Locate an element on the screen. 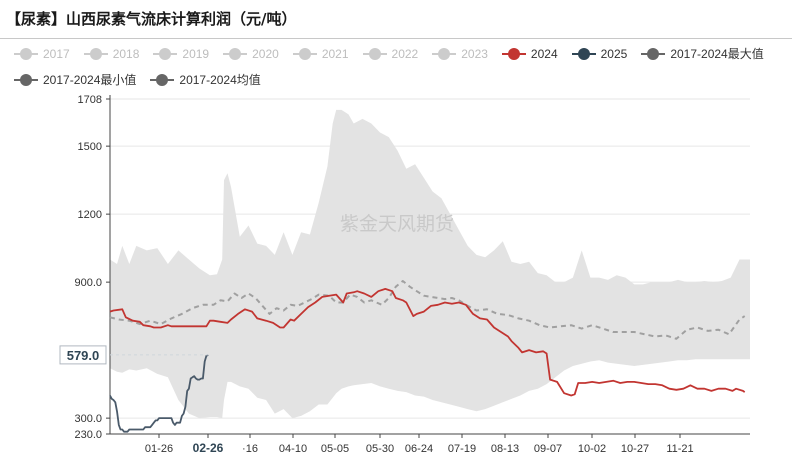  y-tick-label: 300.0 is located at coordinates (88, 419).